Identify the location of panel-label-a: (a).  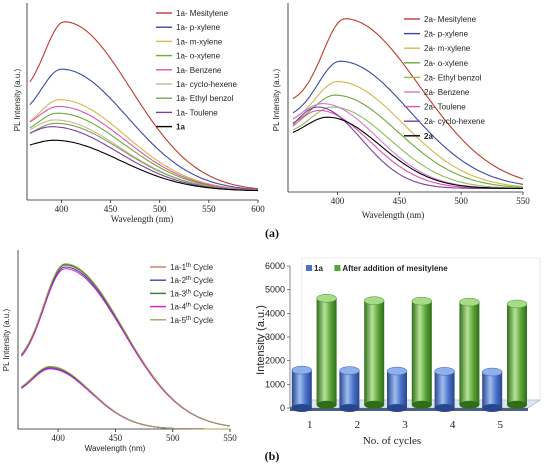
(272, 233).